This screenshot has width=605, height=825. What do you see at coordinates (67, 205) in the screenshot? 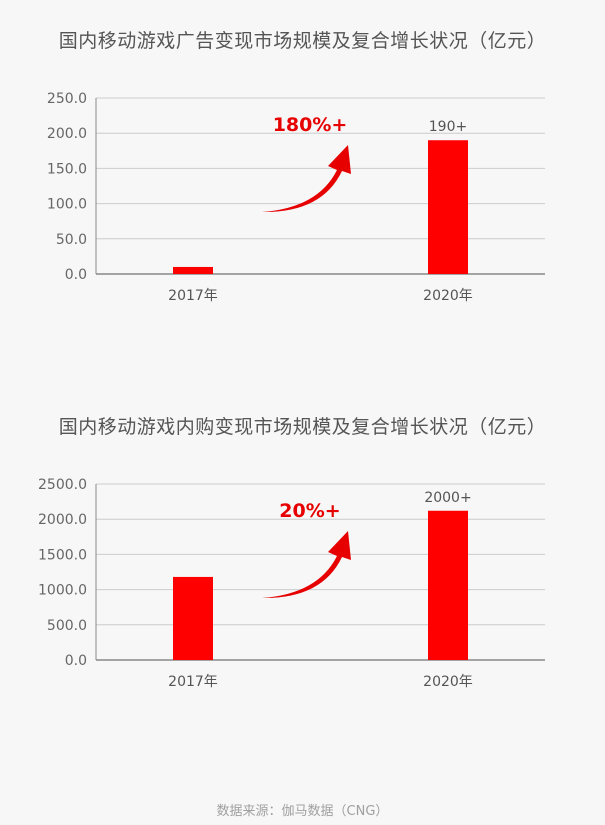
I see `y-tick-label: 100.0` at bounding box center [67, 205].